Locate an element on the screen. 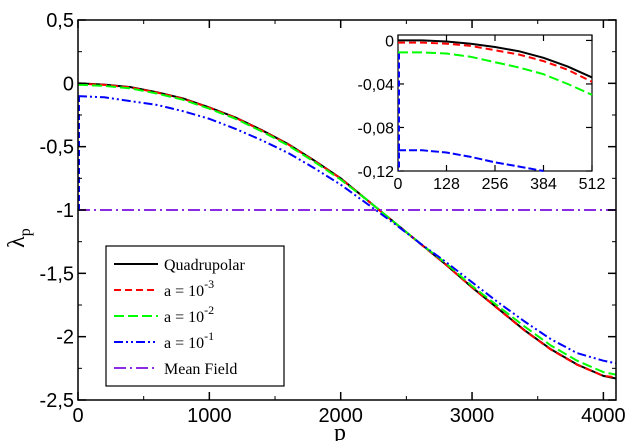  inset-x-tick-label: 256 is located at coordinates (495, 184).